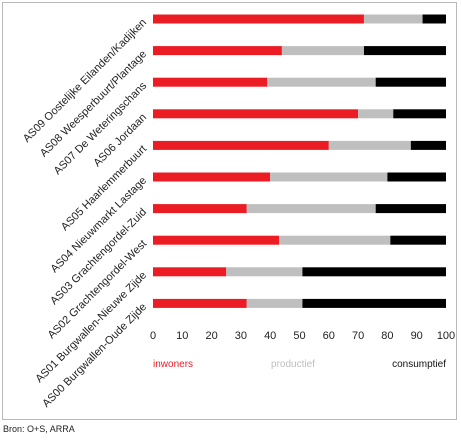  I want to click on x-tick-label: 30, so click(241, 336).